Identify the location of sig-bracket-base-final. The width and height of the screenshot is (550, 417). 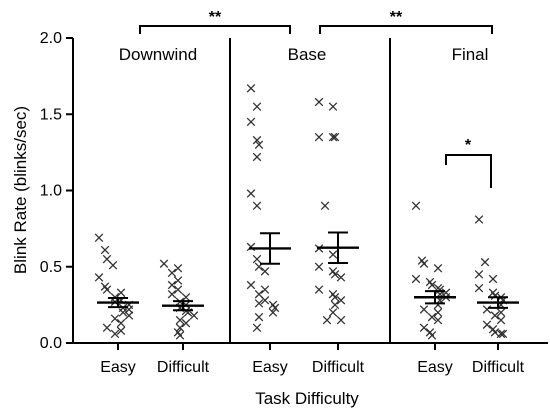
(406, 29).